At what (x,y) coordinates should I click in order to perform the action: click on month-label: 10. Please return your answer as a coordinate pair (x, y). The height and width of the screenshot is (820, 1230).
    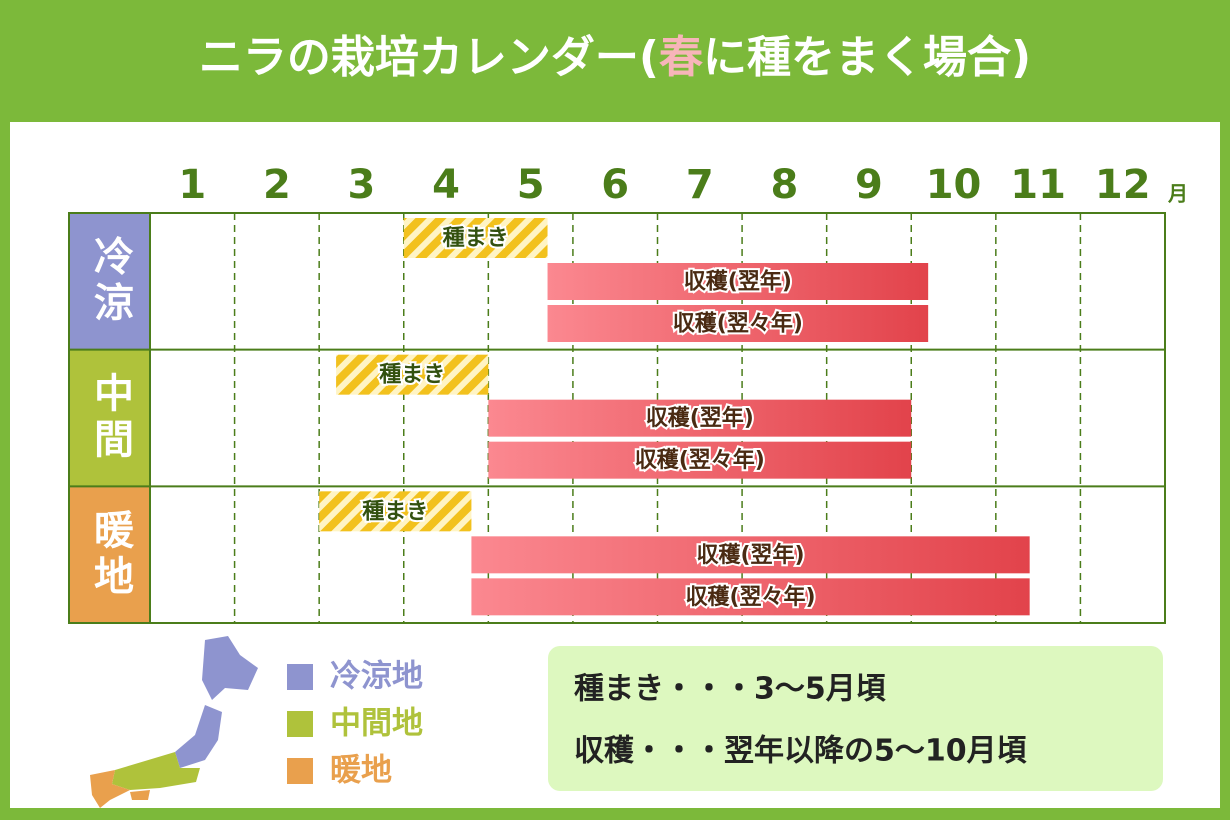
    Looking at the image, I should click on (954, 185).